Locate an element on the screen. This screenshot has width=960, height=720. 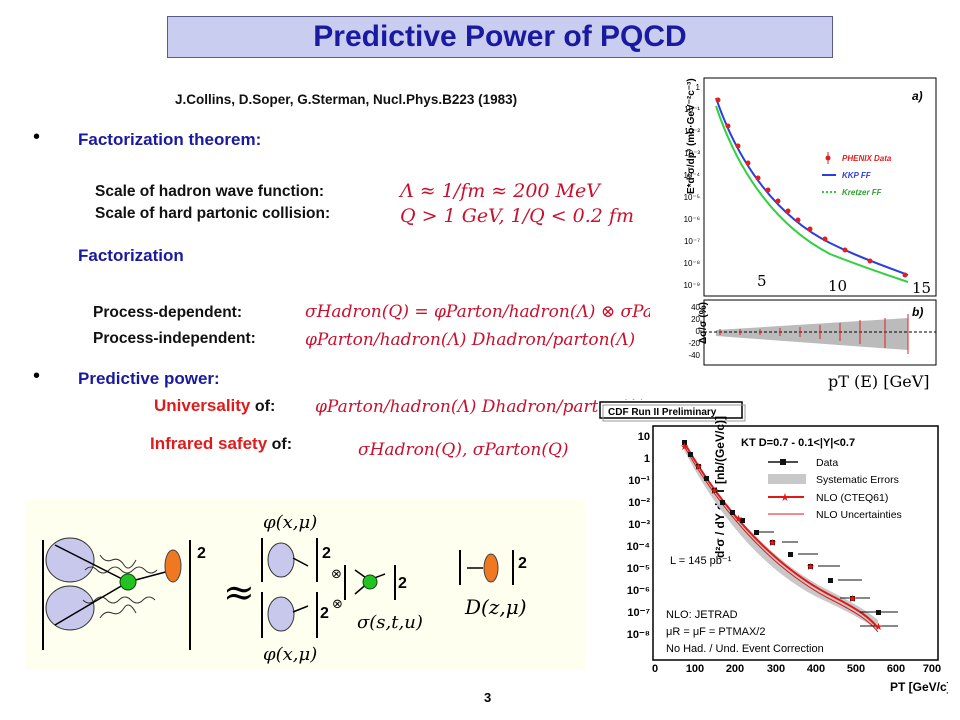
x-tick: 100 is located at coordinates (695, 669).